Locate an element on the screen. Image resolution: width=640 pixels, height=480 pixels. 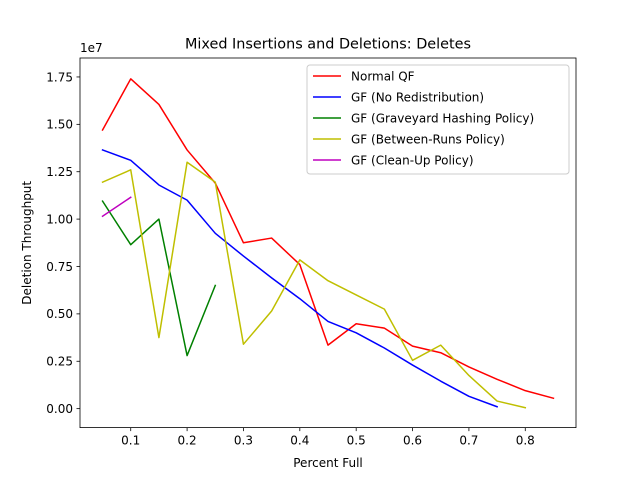
x-tick-label: 0.5 is located at coordinates (356, 441).